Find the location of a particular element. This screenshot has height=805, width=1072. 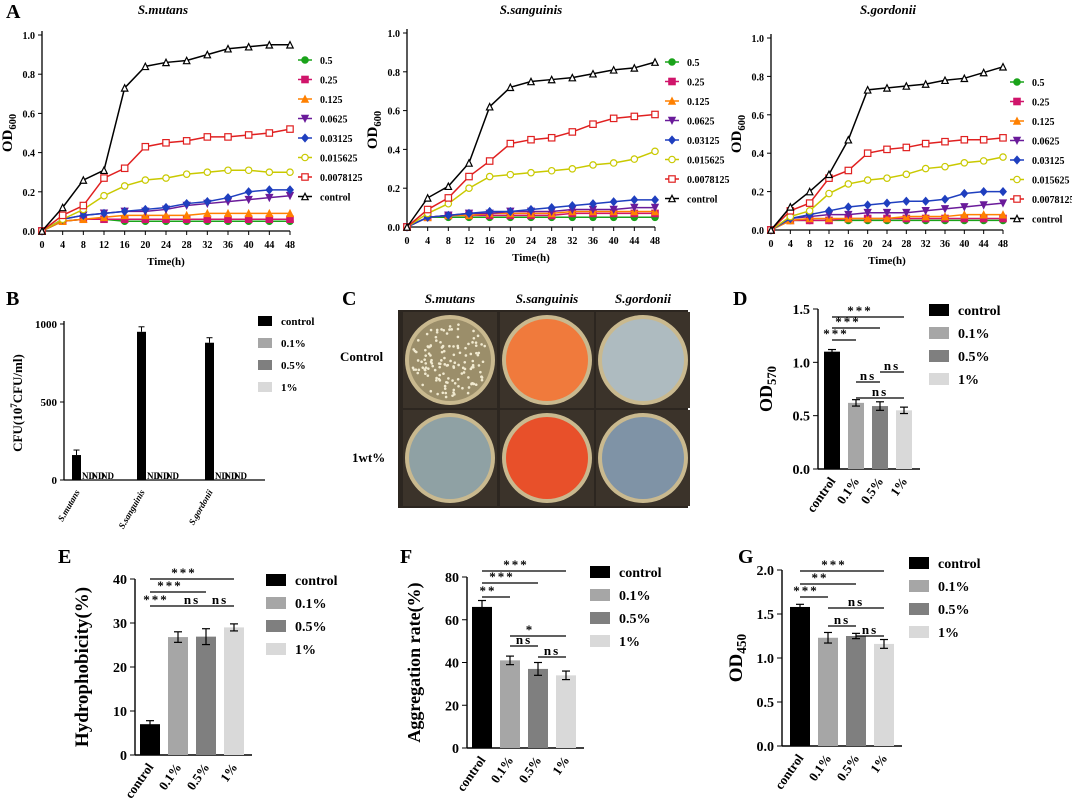

y-tick-label: 0.2 is located at coordinates (29, 193).